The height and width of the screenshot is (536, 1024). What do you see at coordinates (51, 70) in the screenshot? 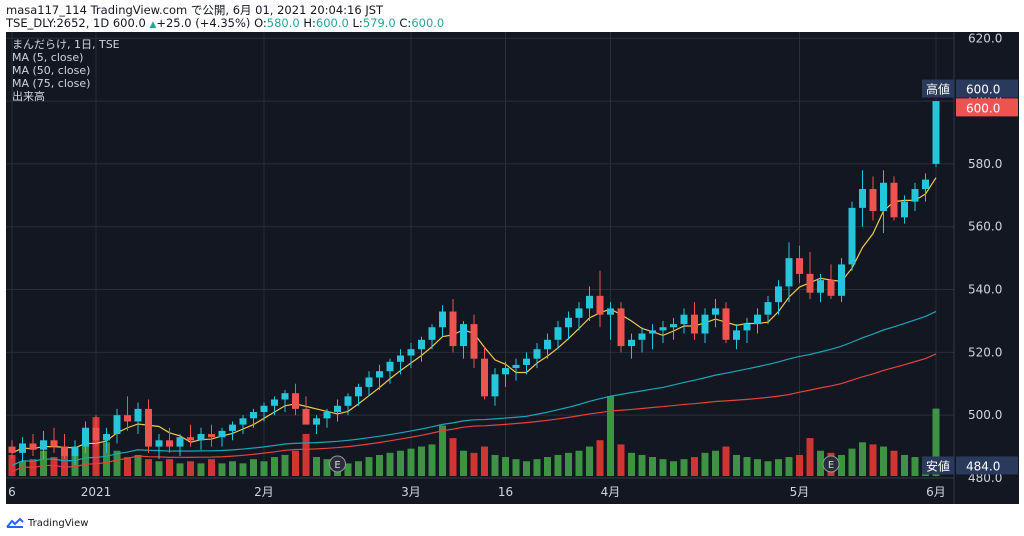
I see `legend-ma50: MA (50, close)` at bounding box center [51, 70].